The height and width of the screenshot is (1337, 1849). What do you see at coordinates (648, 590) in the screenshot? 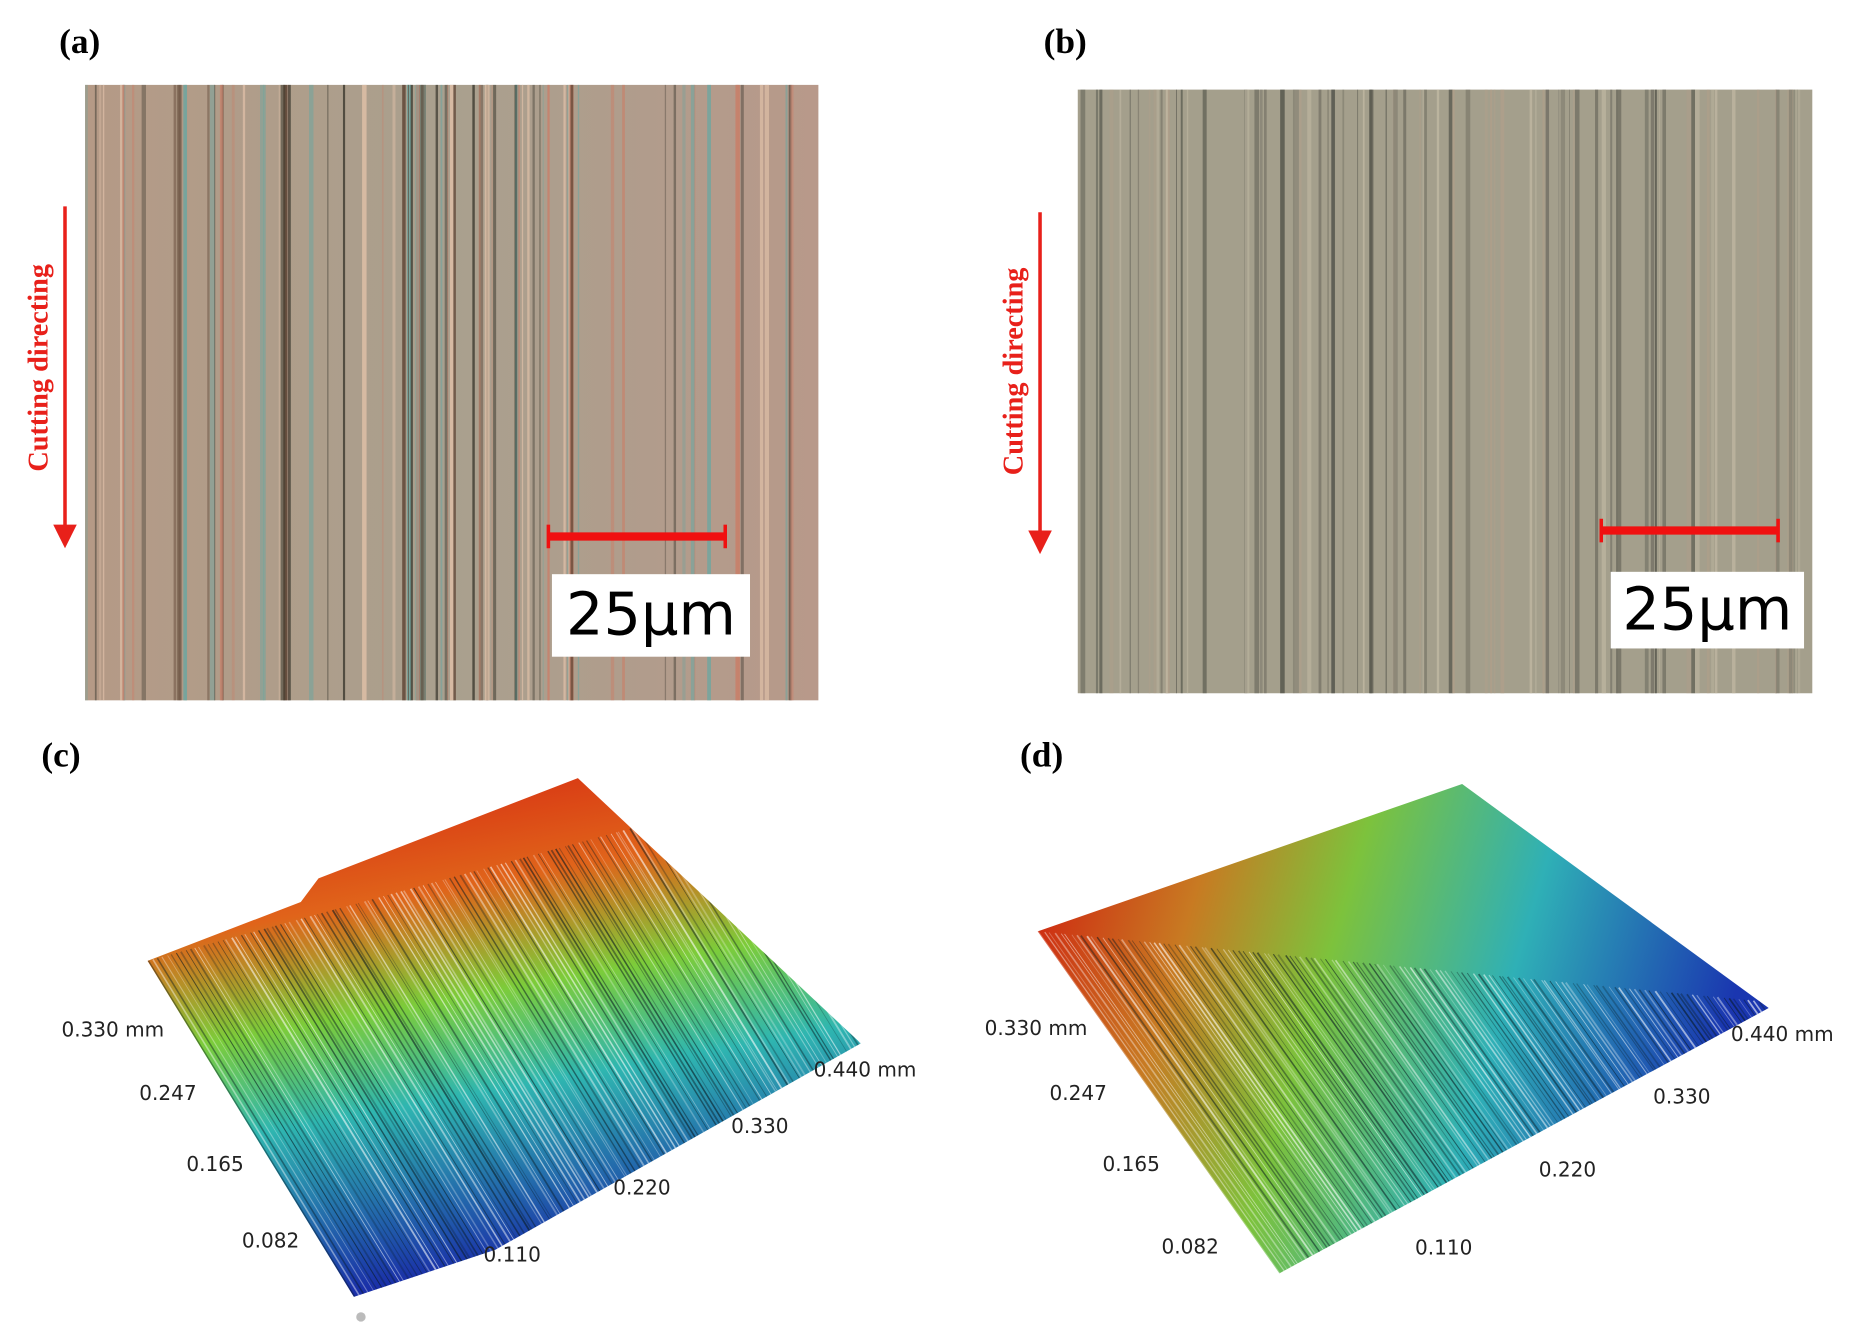
I see `scale-bar: 25μm` at bounding box center [648, 590].